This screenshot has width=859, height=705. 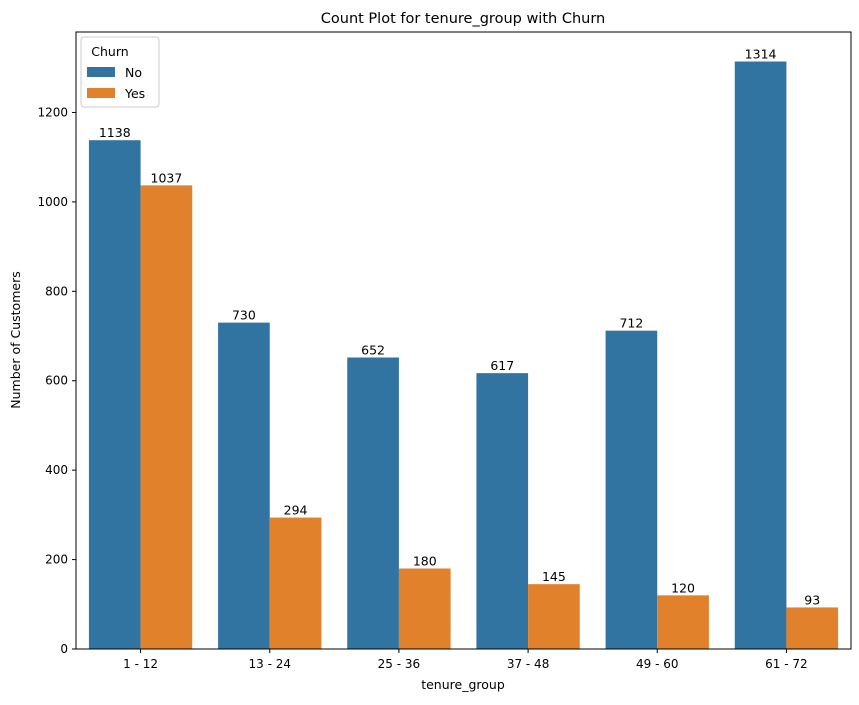 I want to click on x-tick-label: 1 - 12, so click(x=140, y=664).